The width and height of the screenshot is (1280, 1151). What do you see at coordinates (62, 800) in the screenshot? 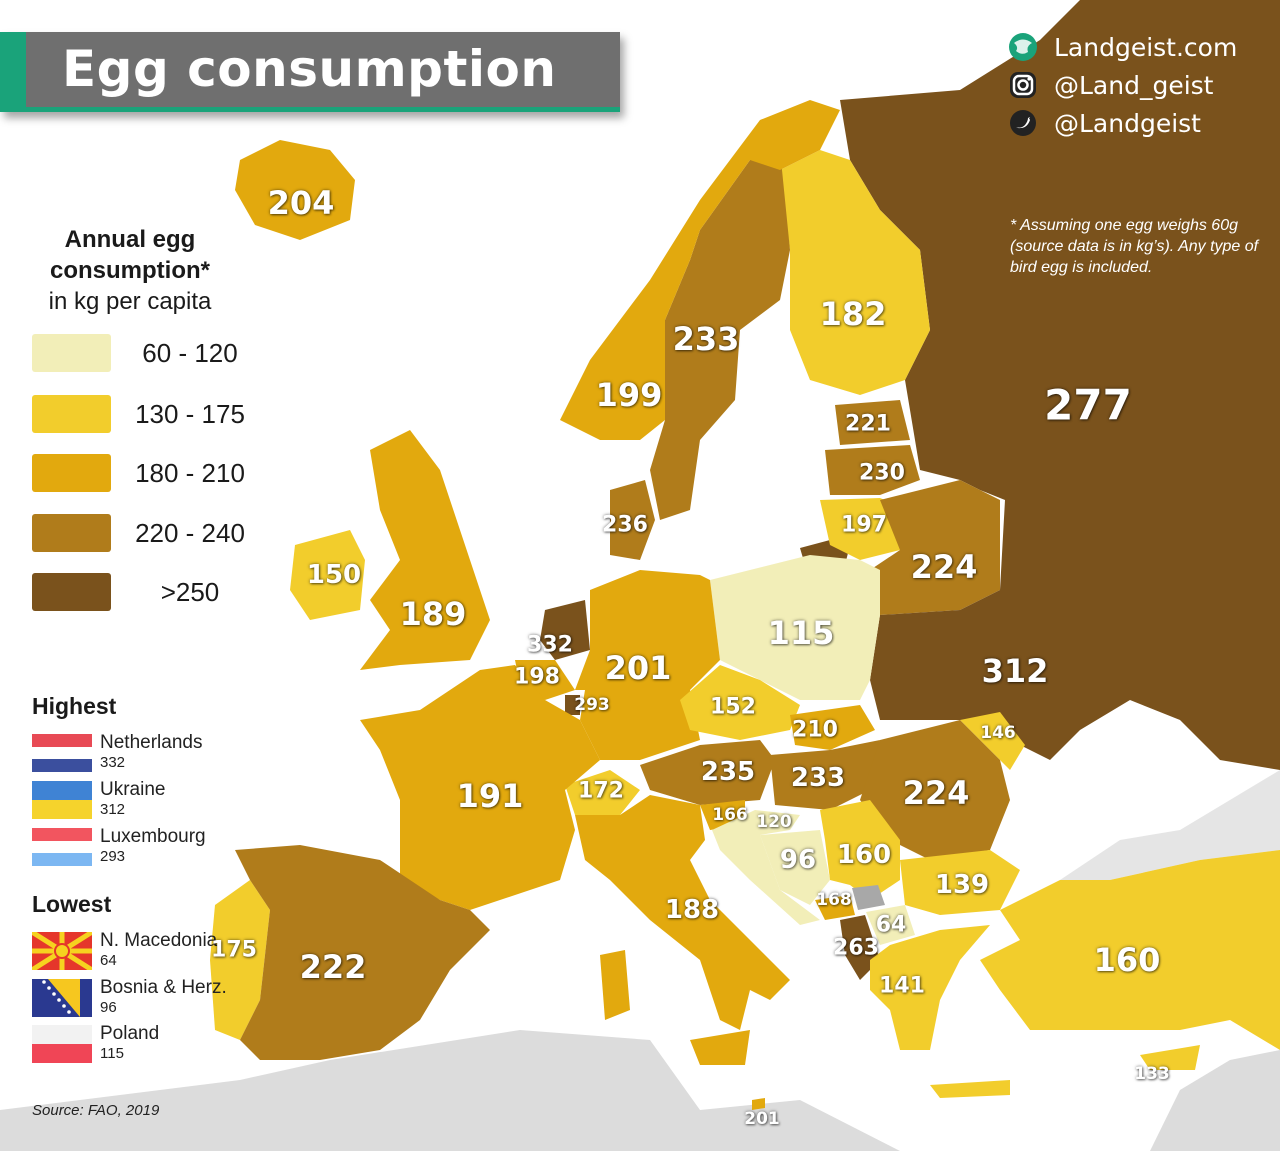
I see `ukraine-flag-icon` at bounding box center [62, 800].